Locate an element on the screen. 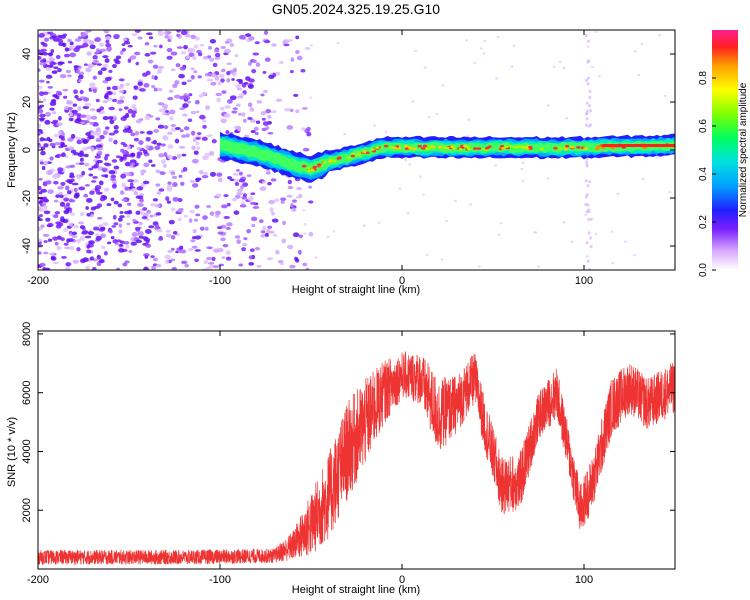 This screenshot has width=750, height=600. y-tick-label: 6000 is located at coordinates (27, 392).